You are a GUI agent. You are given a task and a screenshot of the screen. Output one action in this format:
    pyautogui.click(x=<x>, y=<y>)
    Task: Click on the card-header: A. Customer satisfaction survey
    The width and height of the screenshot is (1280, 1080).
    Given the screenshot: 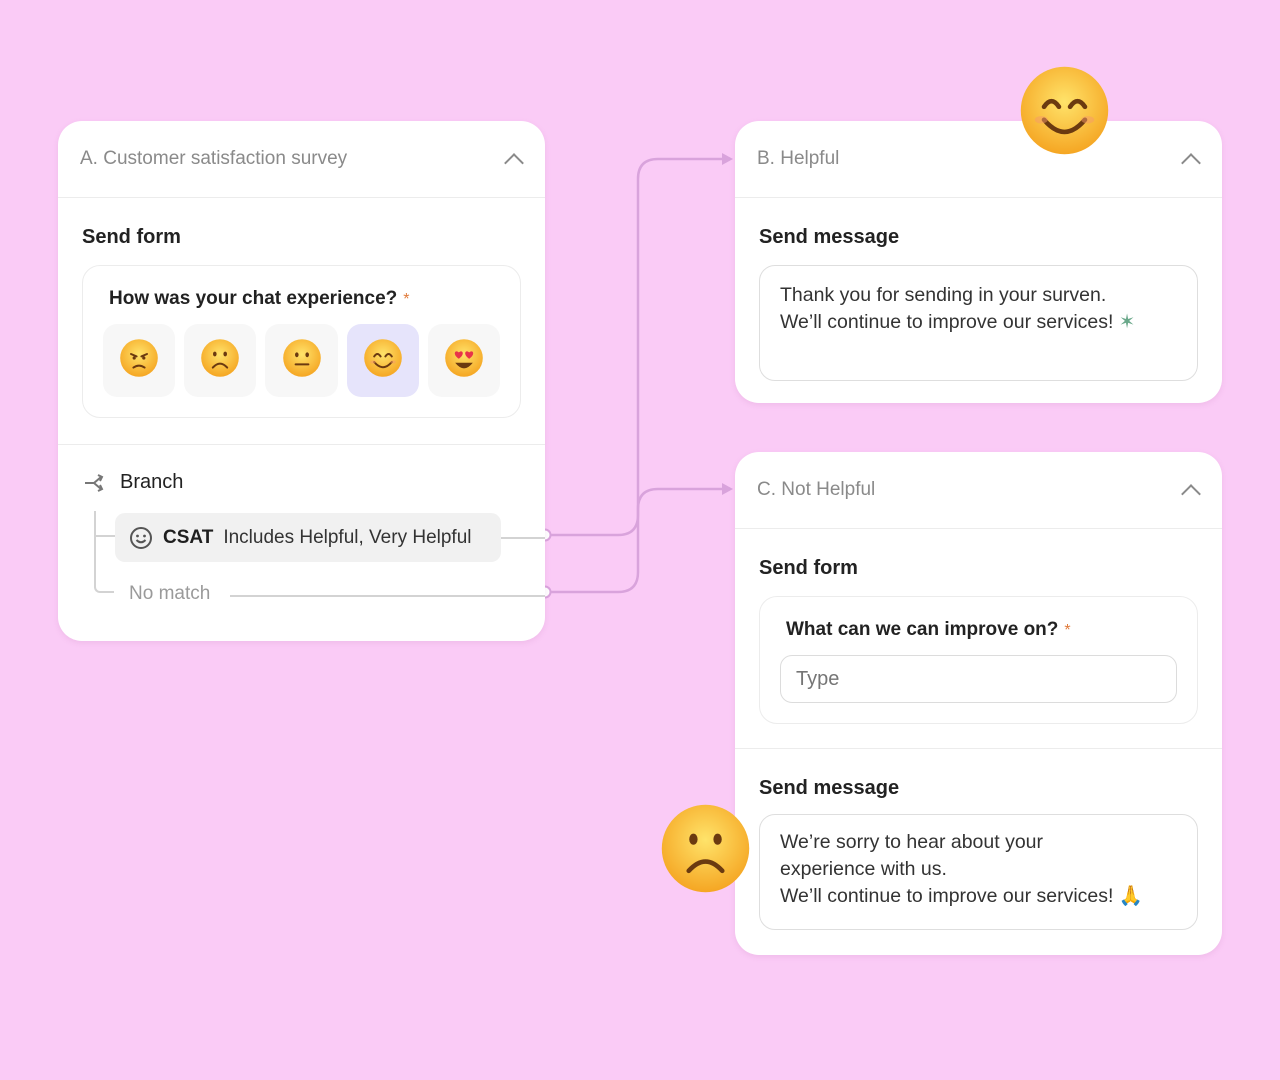 What is the action you would take?
    pyautogui.click(x=301, y=159)
    